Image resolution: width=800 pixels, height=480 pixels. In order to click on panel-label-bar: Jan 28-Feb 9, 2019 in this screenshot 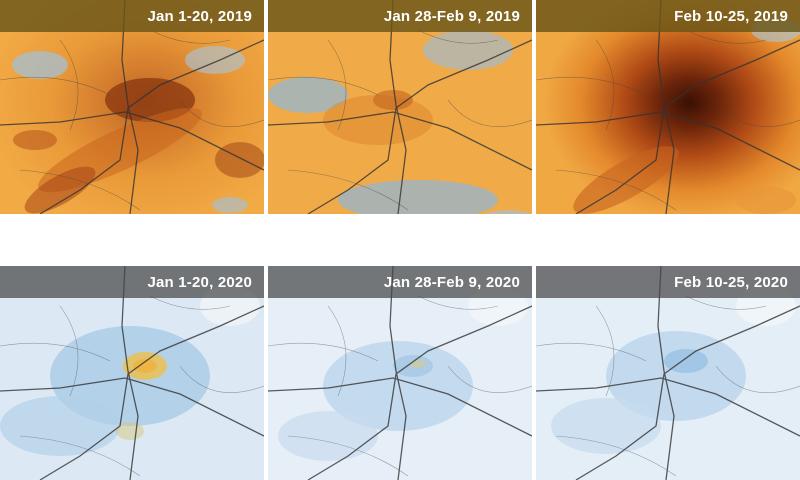, I will do `click(400, 16)`.